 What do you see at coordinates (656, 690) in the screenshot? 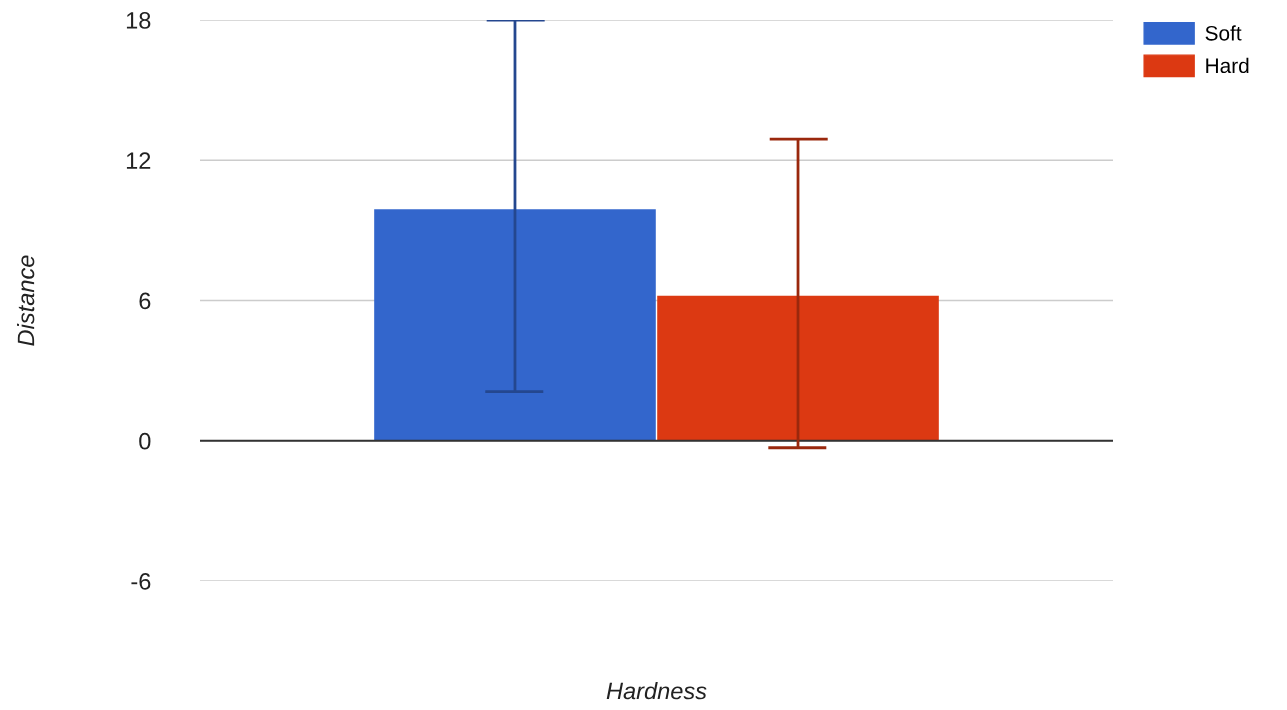
I see `x-axis-title: Hardness` at bounding box center [656, 690].